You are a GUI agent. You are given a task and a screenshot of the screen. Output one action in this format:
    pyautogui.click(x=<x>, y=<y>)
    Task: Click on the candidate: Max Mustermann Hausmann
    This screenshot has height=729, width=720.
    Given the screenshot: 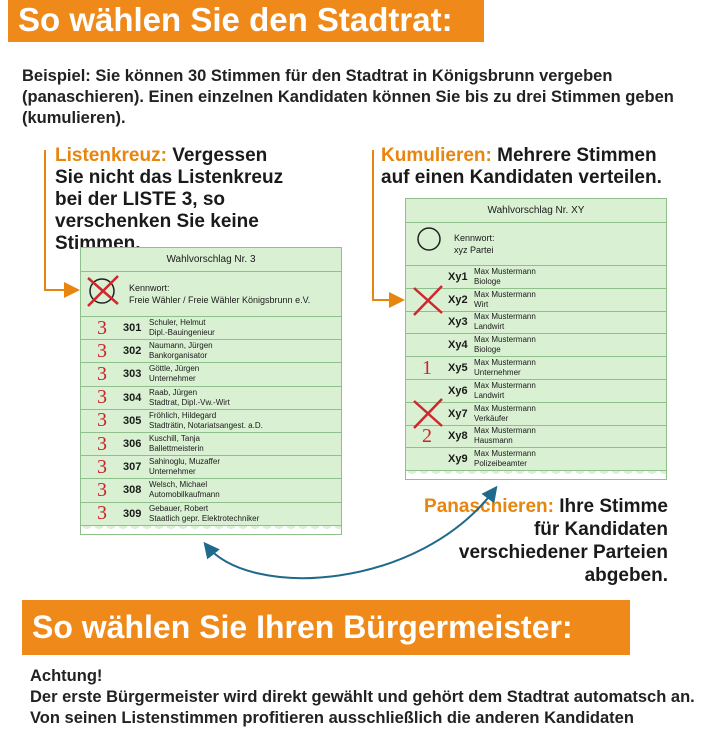 What is the action you would take?
    pyautogui.click(x=505, y=436)
    